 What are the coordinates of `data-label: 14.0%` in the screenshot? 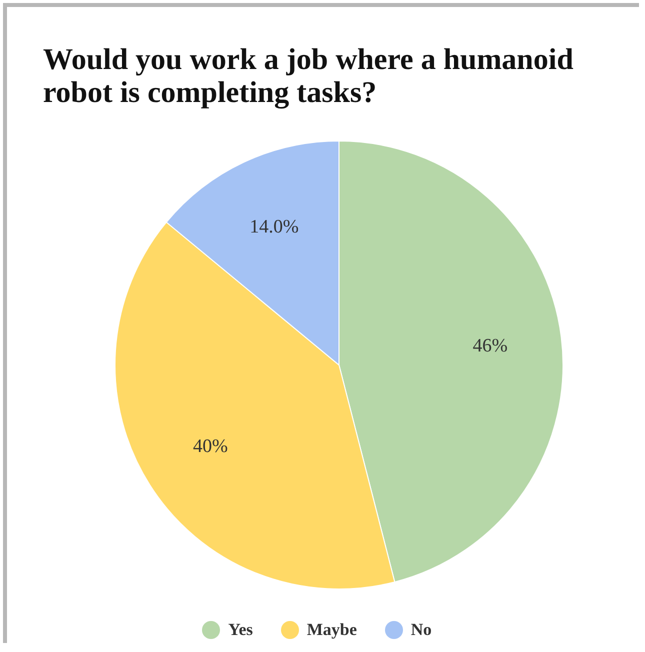 It's located at (274, 227).